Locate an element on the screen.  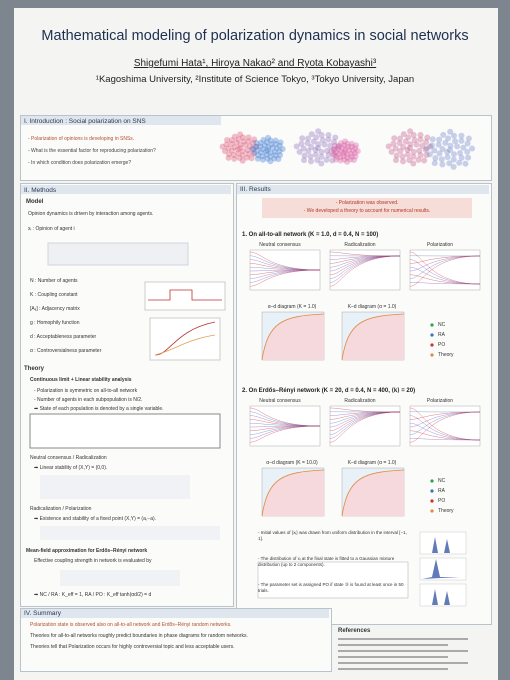
legend-label: RA is located at coordinates (441, 335).